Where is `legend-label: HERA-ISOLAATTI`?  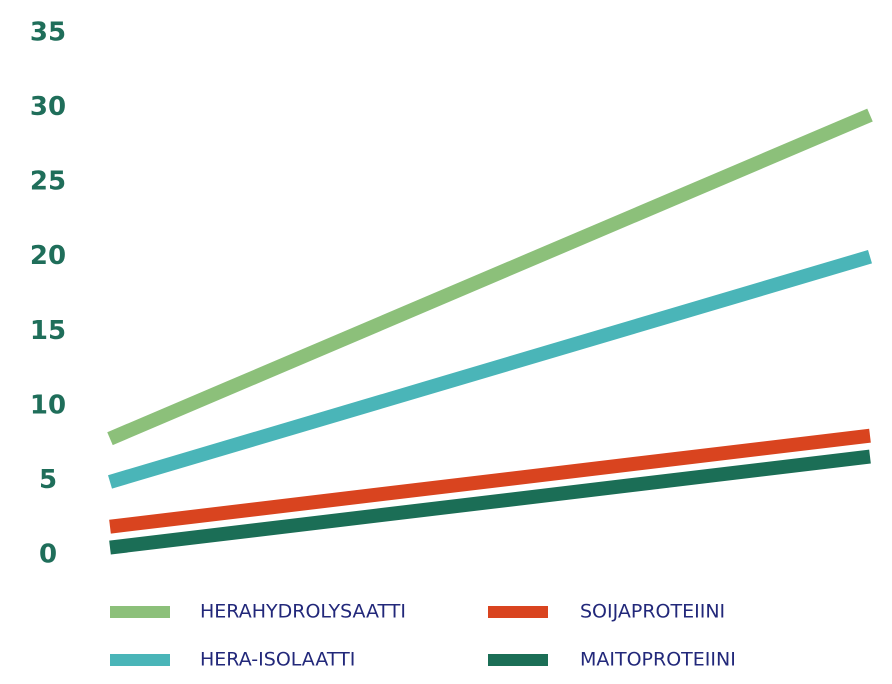 legend-label: HERA-ISOLAATTI is located at coordinates (277, 660).